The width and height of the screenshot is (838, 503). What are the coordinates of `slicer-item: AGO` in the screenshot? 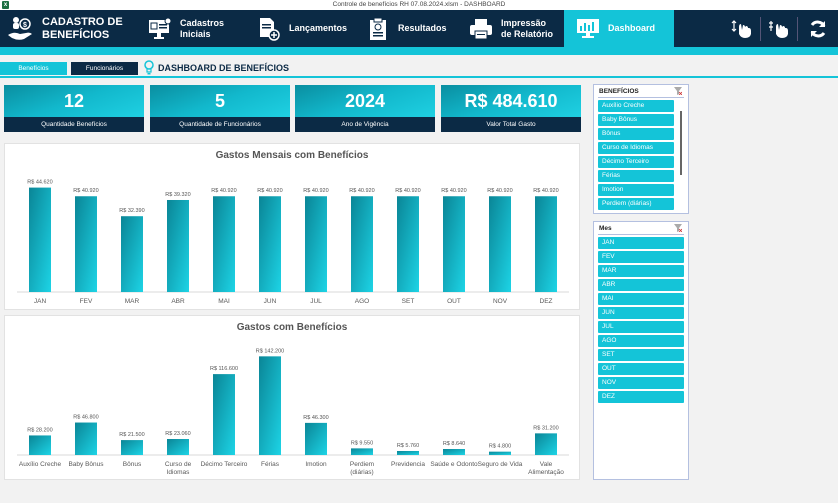 It's located at (641, 341).